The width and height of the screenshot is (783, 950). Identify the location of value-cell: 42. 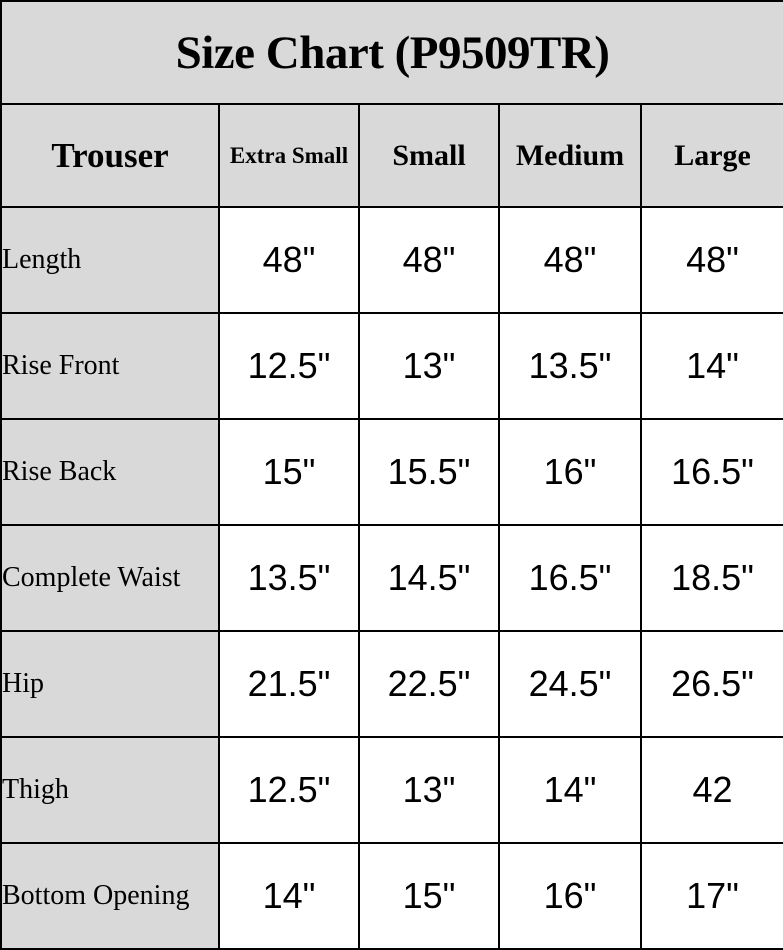
(711, 790).